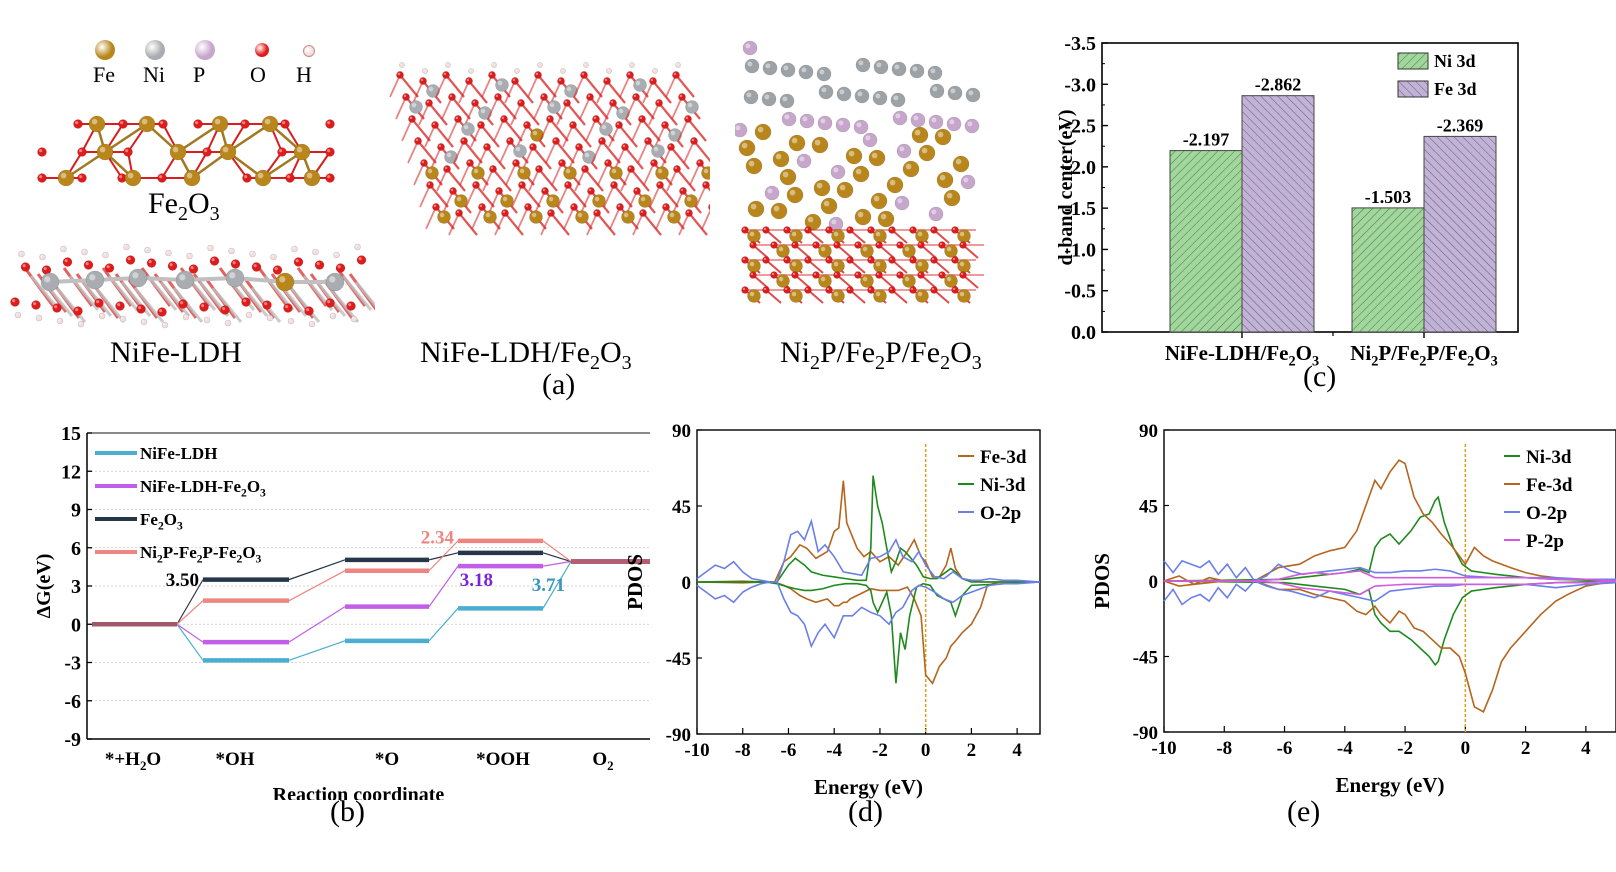 The width and height of the screenshot is (1616, 872). I want to click on panel-b-caption: (b), so click(347, 811).